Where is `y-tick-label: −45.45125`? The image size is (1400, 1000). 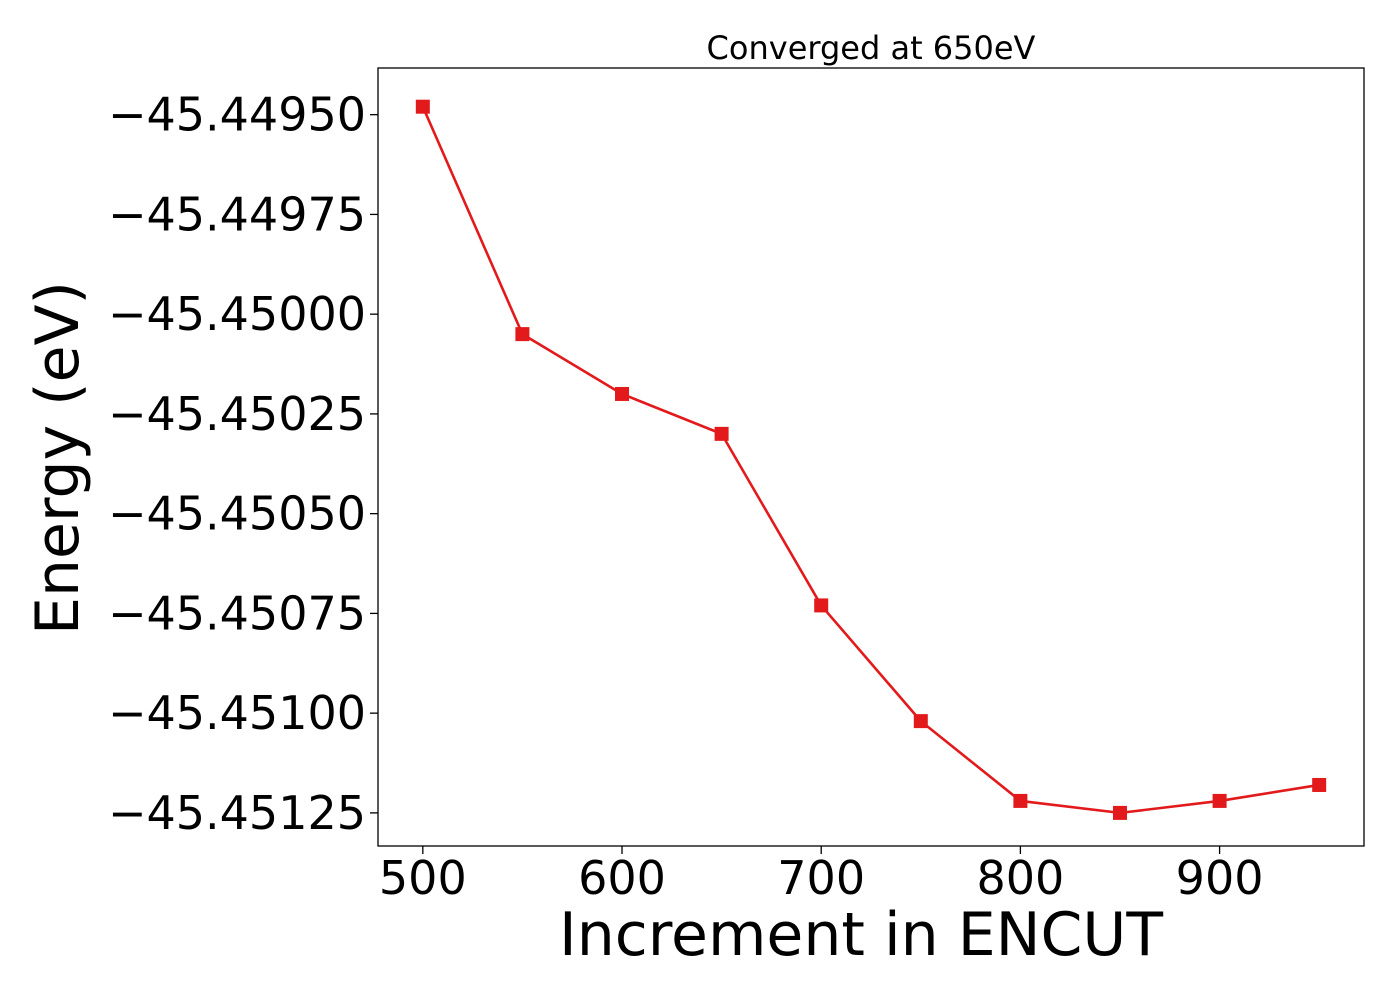 y-tick-label: −45.45125 is located at coordinates (237, 813).